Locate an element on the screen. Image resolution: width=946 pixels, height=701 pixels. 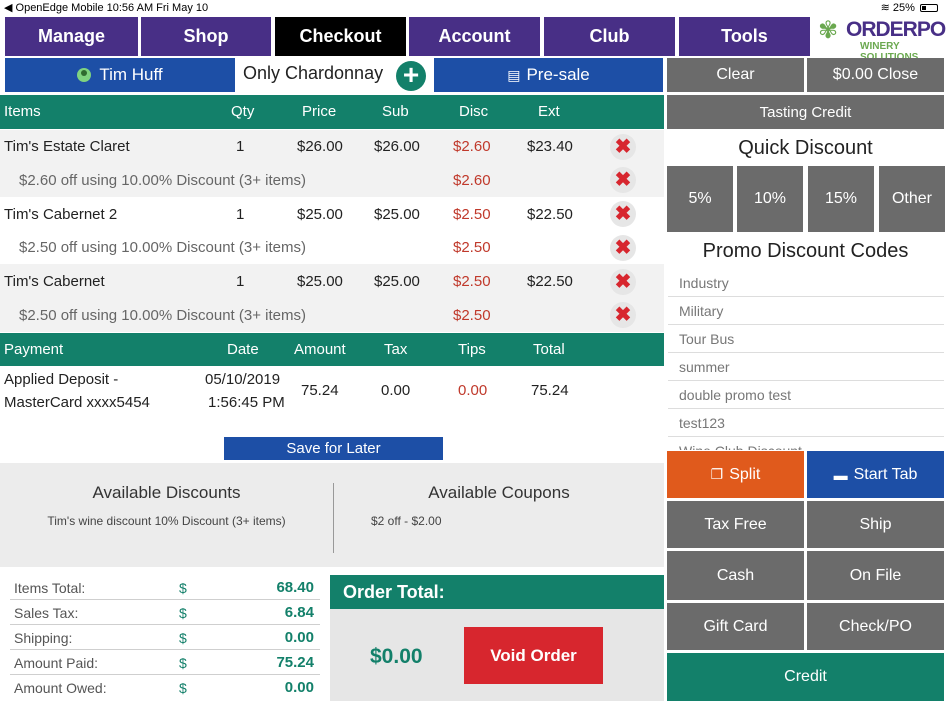
summary-label: Shipping: is located at coordinates (43, 638).